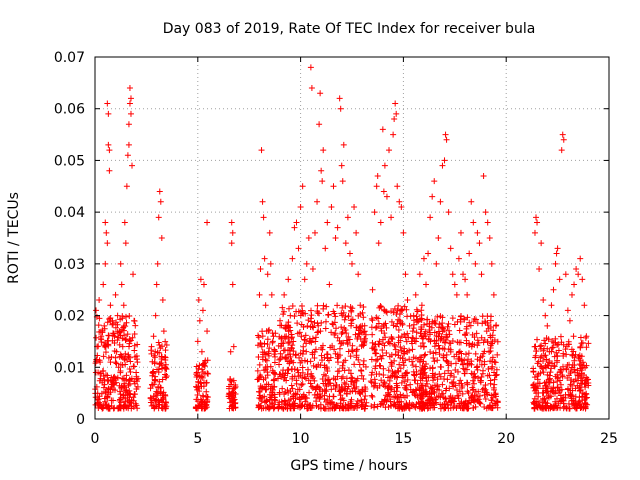  Describe the element at coordinates (69, 161) in the screenshot. I see `y-tick-label: 0.05` at that location.